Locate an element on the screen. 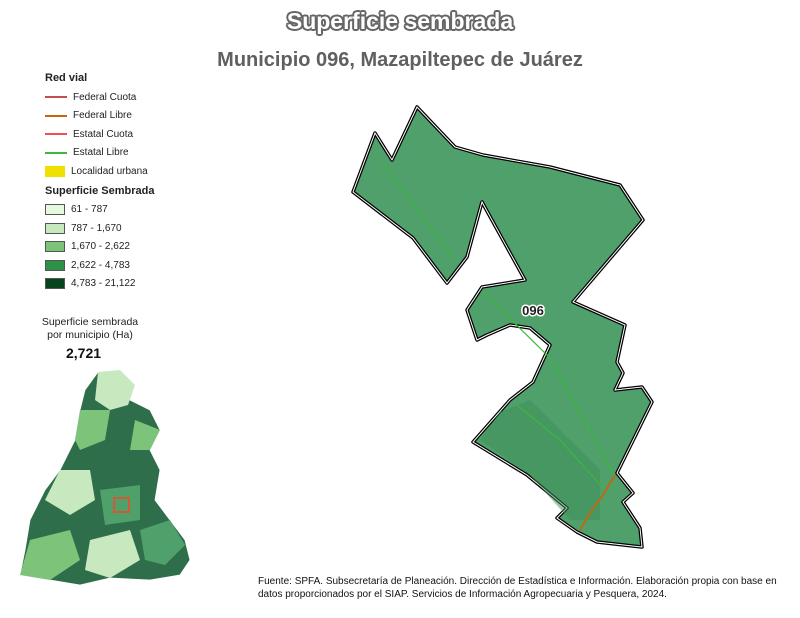 Image resolution: width=800 pixels, height=618 pixels. legend-item-estatal-cuota: Estatal Cuota is located at coordinates (99, 134).